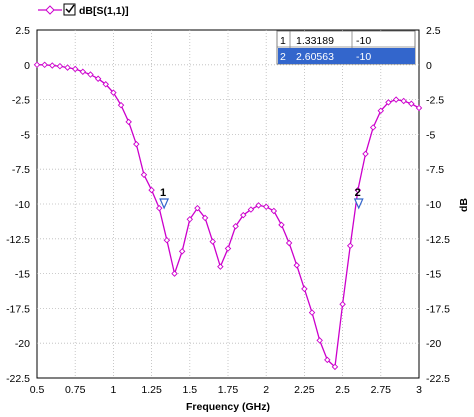 Image resolution: width=474 pixels, height=417 pixels. What do you see at coordinates (342, 390) in the screenshot?
I see `x-tick-label: 2.5` at bounding box center [342, 390].